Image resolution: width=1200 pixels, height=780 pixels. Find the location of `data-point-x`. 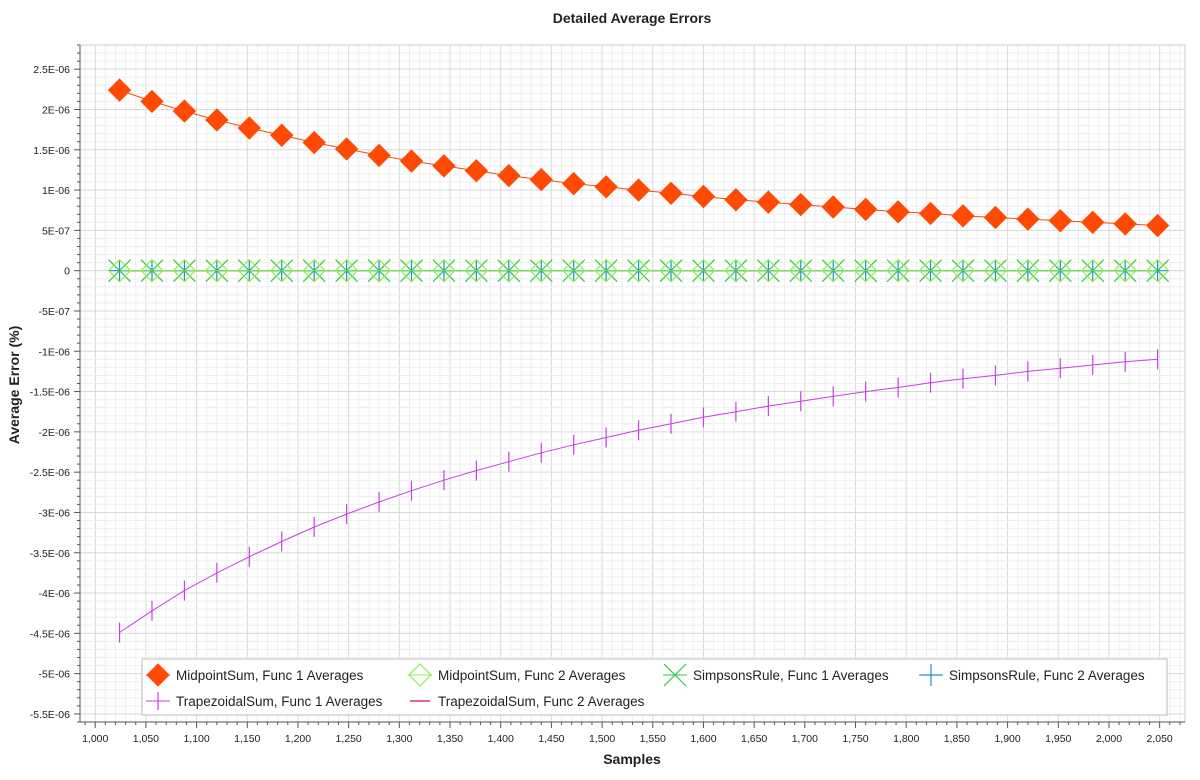

data-point-x is located at coordinates (675, 675).